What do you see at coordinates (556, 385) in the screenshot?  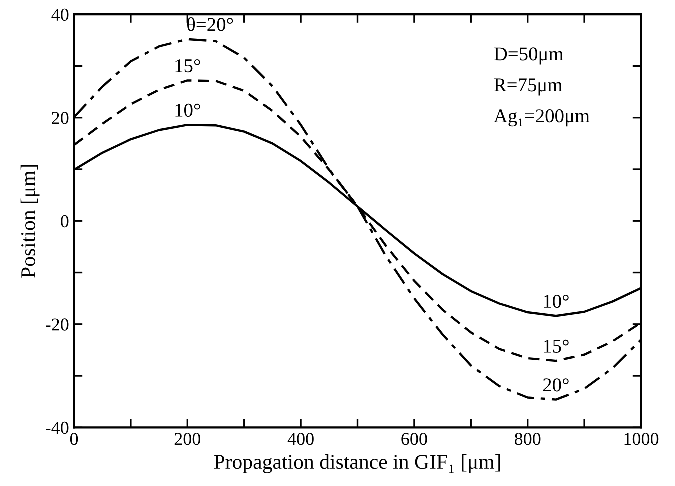 I see `annotation: 20°` at bounding box center [556, 385].